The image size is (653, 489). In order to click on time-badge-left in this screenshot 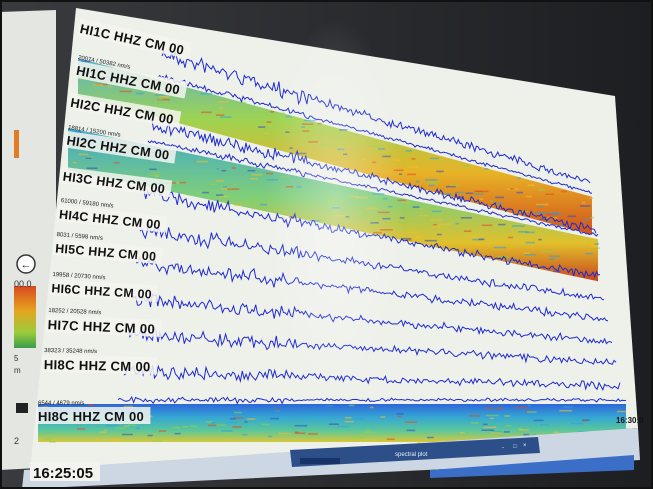, I will do `click(65, 471)`.